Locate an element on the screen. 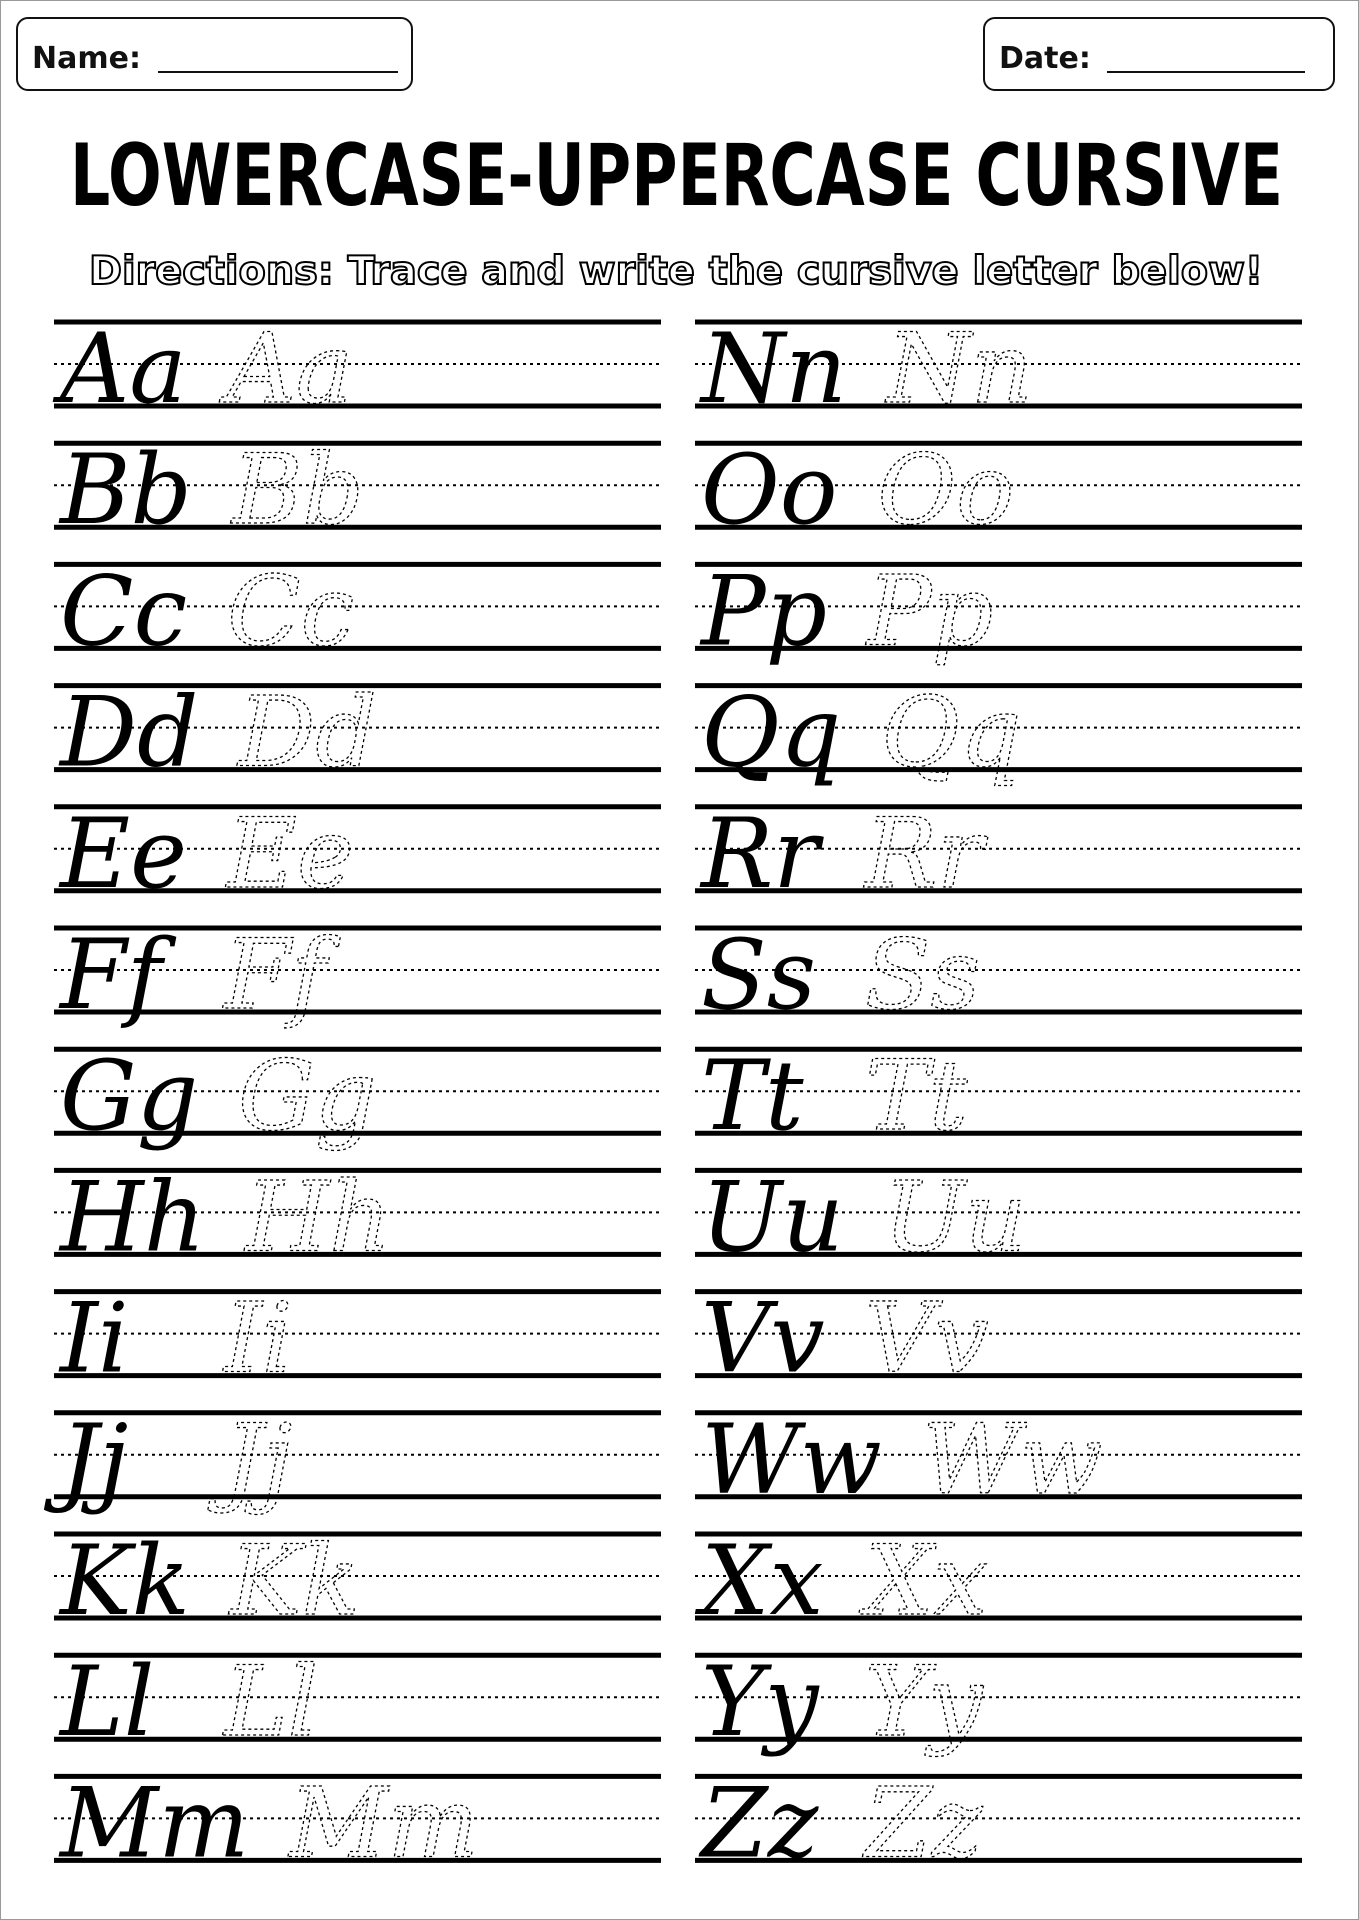  cursive-letter-trace: Oo is located at coordinates (946, 490).